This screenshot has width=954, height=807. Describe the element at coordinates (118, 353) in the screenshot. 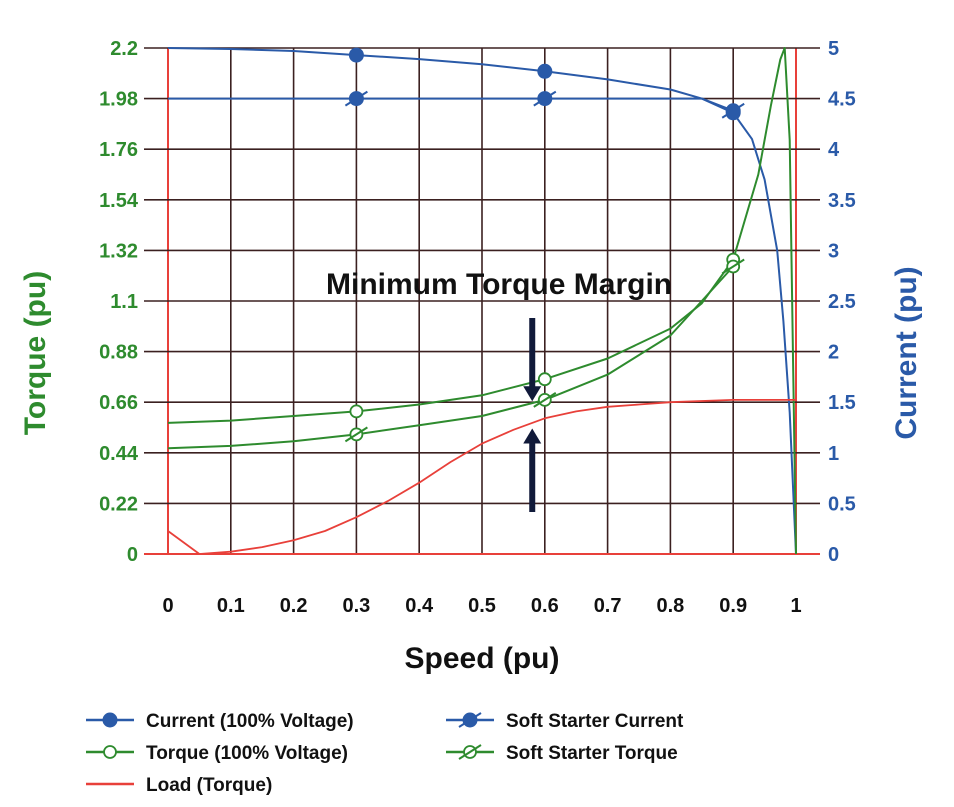

I see `y-left-tick-label: 0.88` at that location.